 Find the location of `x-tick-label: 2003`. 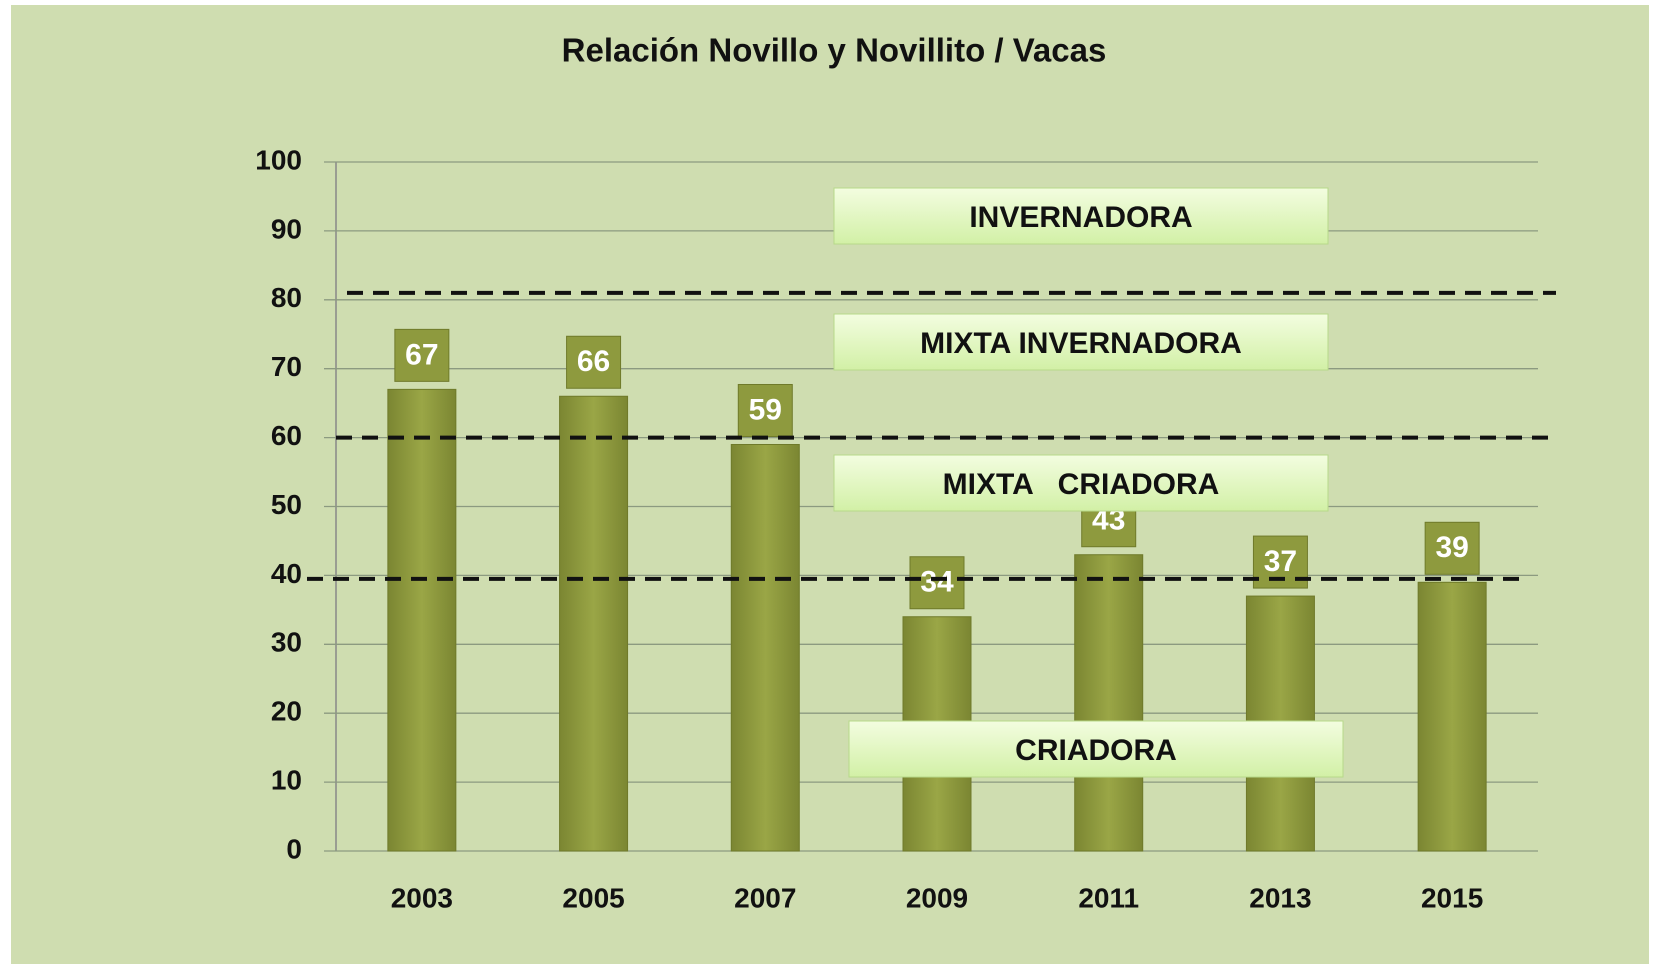

x-tick-label: 2003 is located at coordinates (422, 897).